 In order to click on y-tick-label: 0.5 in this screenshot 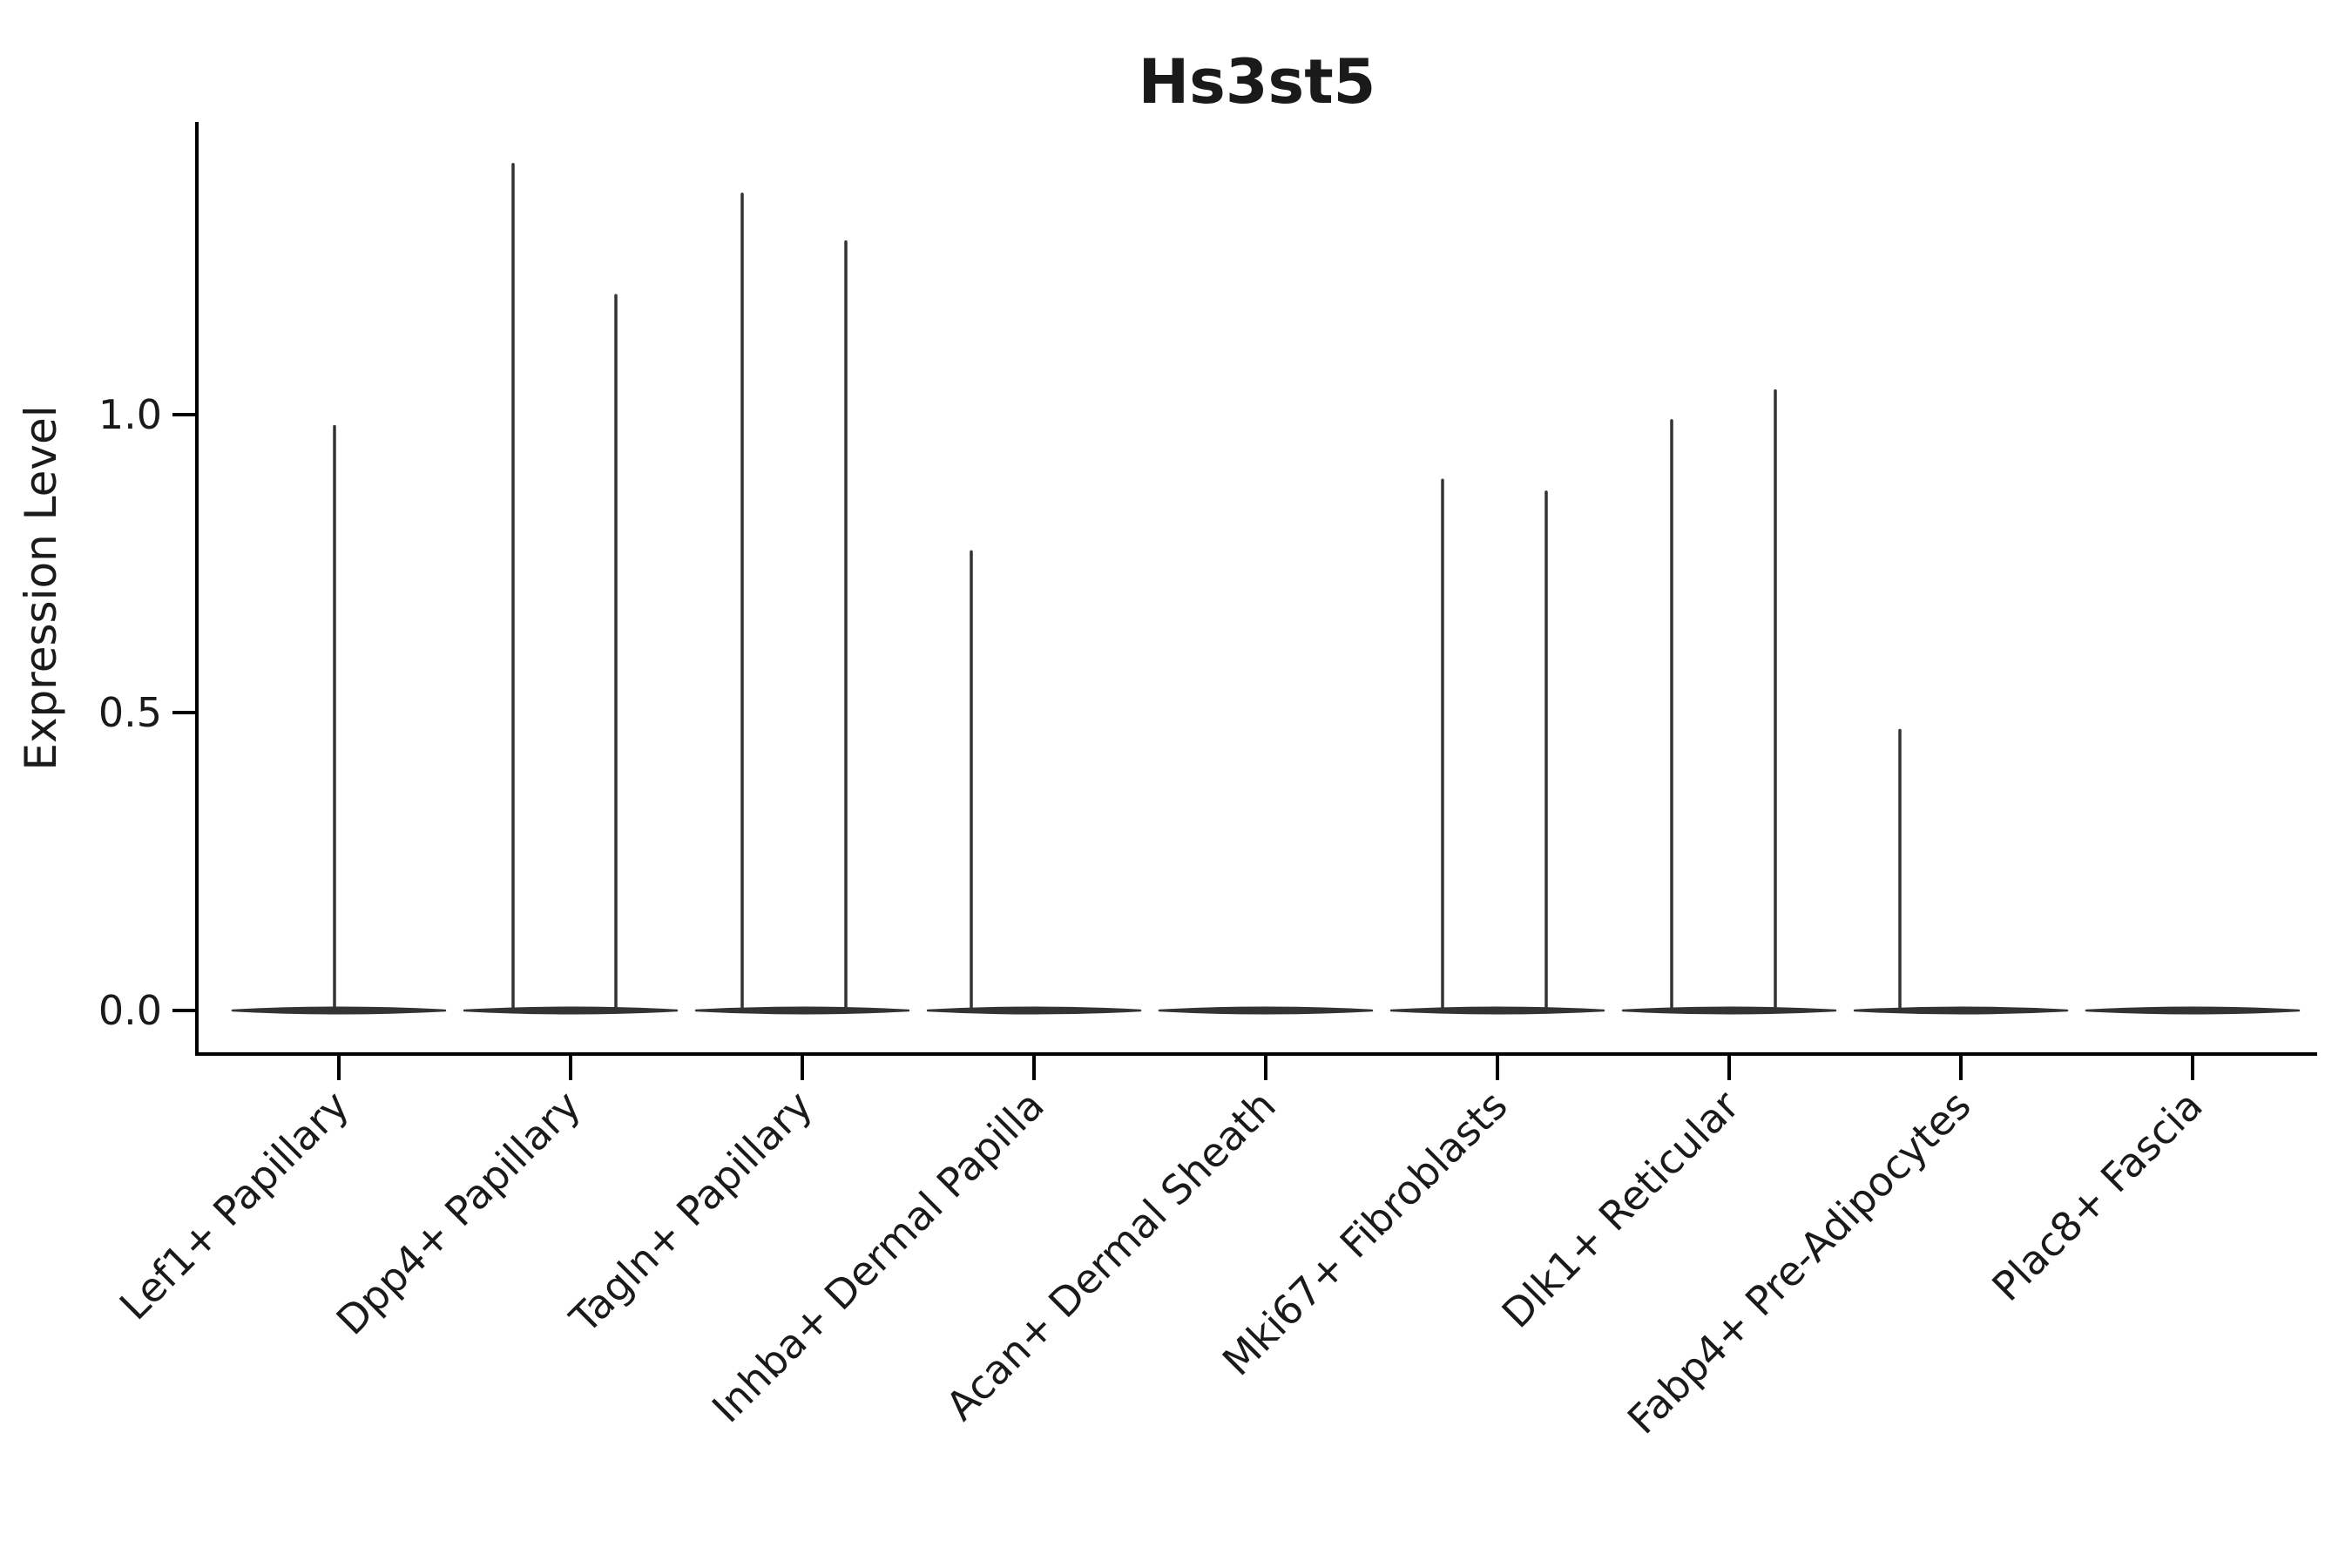, I will do `click(130, 712)`.